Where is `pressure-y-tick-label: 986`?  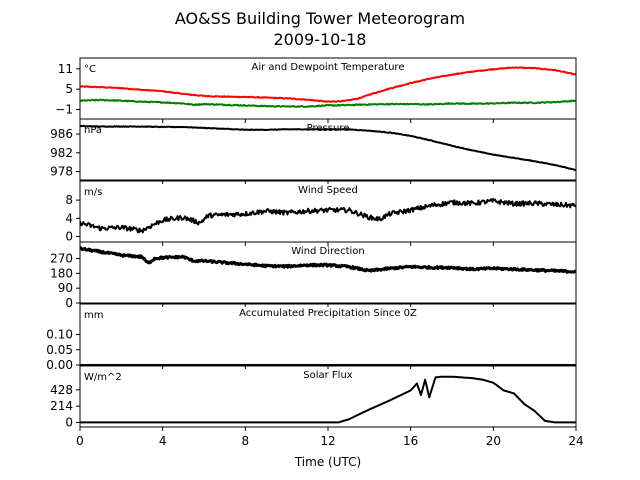 pressure-y-tick-label: 986 is located at coordinates (61, 134).